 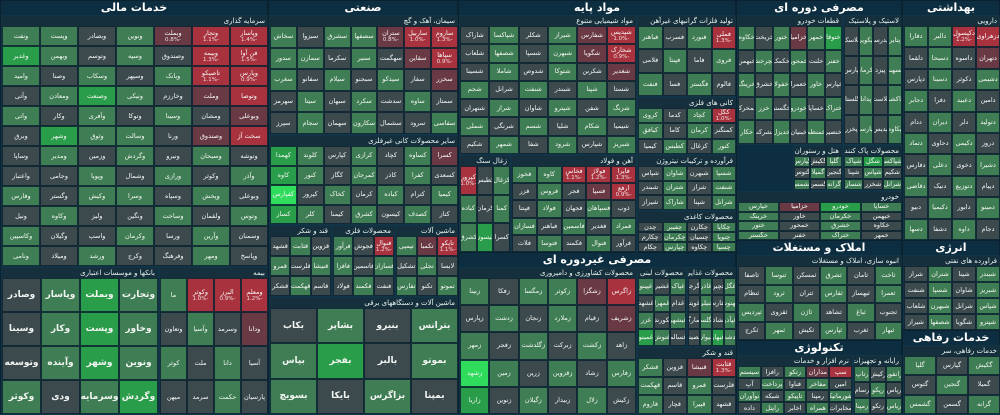 I want to click on stock-tile: کپارس, so click(x=337, y=156).